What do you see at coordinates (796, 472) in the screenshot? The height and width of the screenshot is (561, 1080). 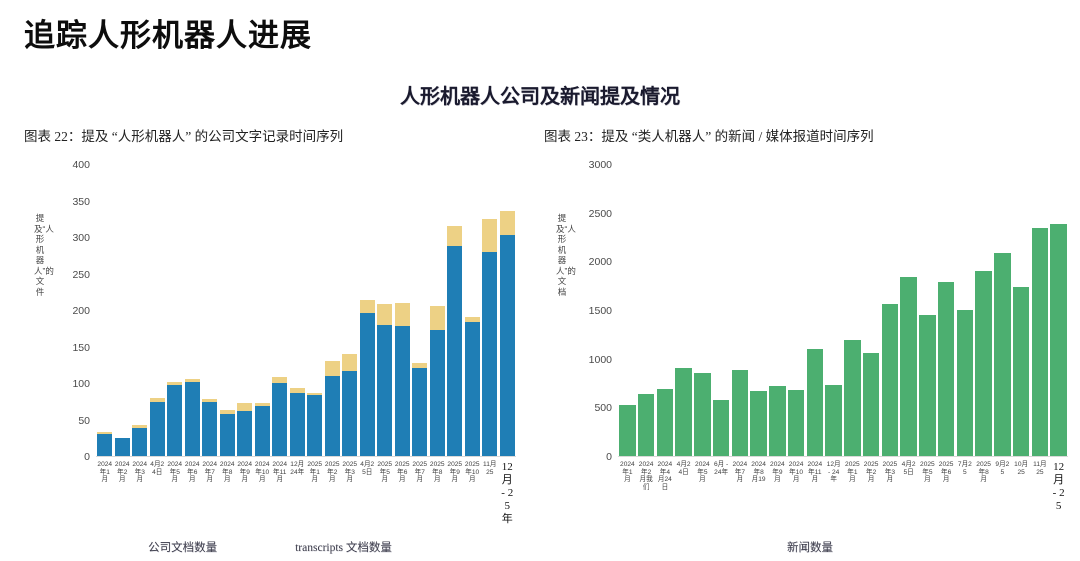 I see `x-tick-label: 2024年10月` at bounding box center [796, 472].